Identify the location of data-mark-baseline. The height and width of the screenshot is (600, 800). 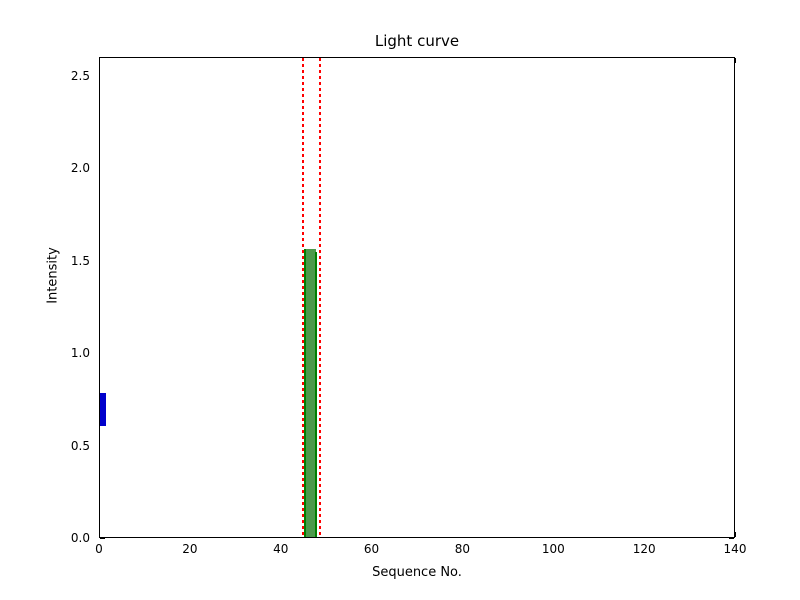
(103, 409).